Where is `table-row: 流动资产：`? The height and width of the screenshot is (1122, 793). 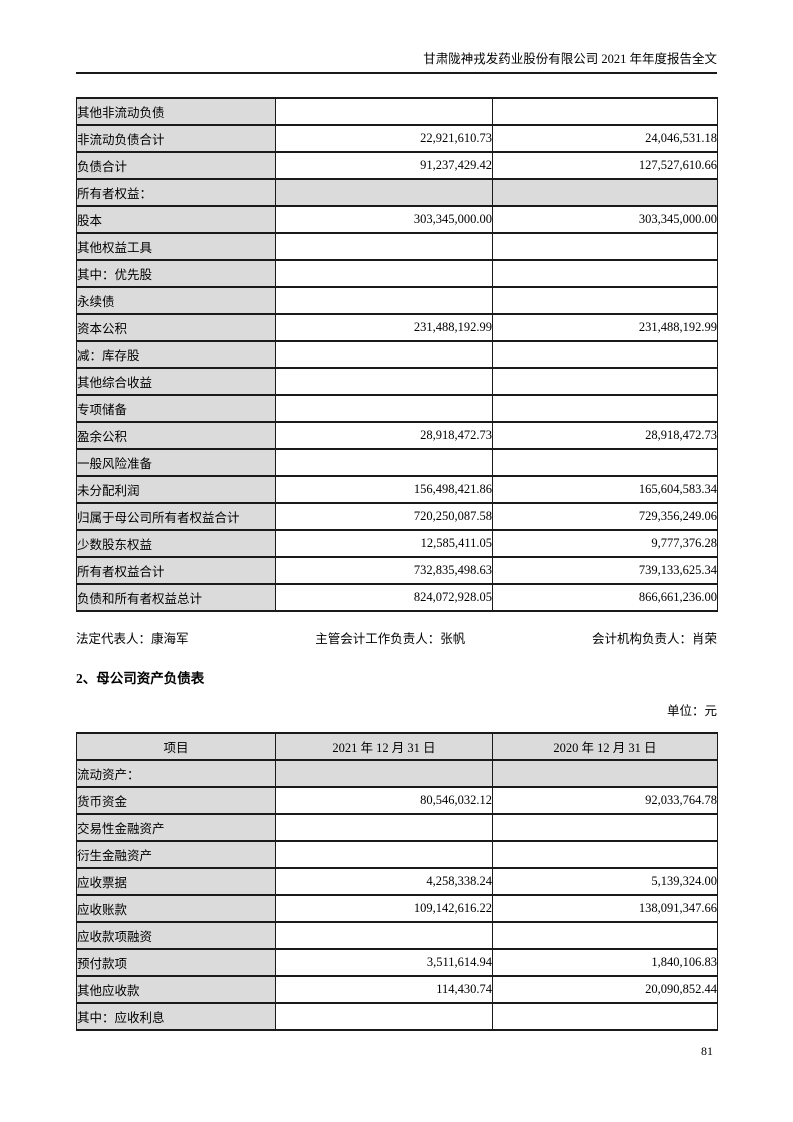 table-row: 流动资产： is located at coordinates (397, 773).